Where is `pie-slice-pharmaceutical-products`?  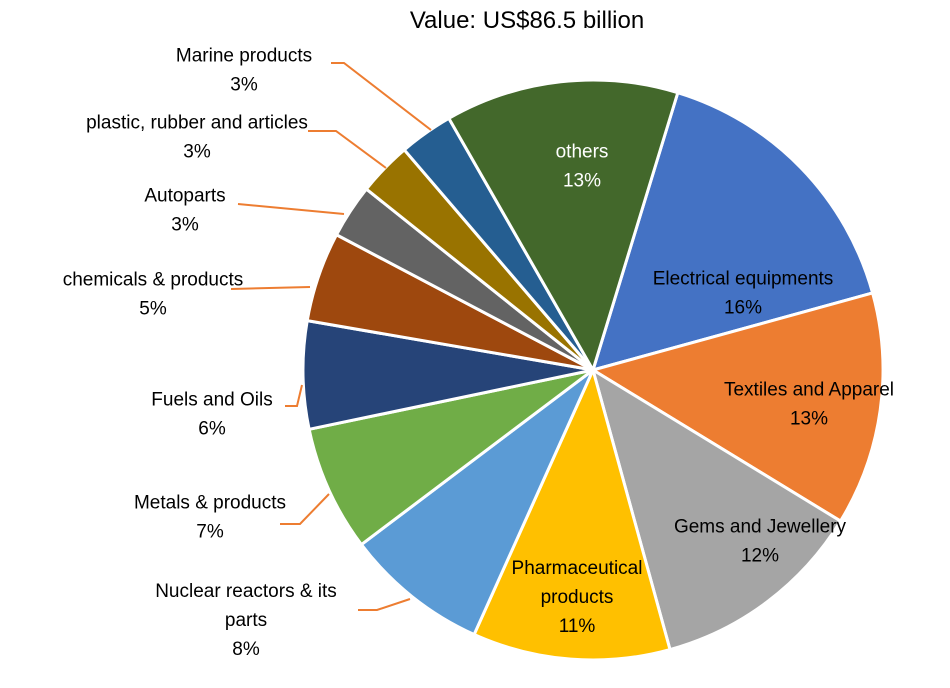 pie-slice-pharmaceutical-products is located at coordinates (572, 515).